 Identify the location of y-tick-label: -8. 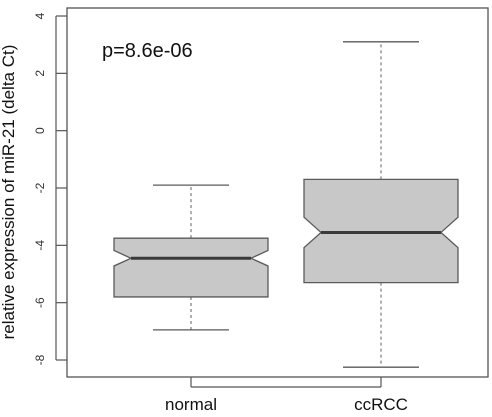
(40, 359).